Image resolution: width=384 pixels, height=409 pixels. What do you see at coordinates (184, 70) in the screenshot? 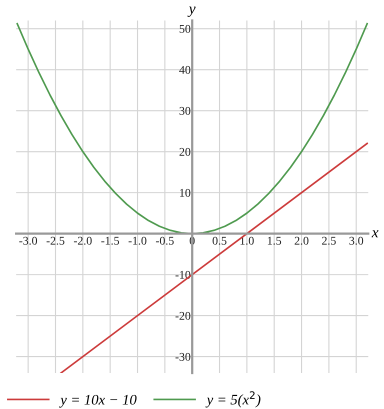
I see `y-tick-label: 40` at bounding box center [184, 70].